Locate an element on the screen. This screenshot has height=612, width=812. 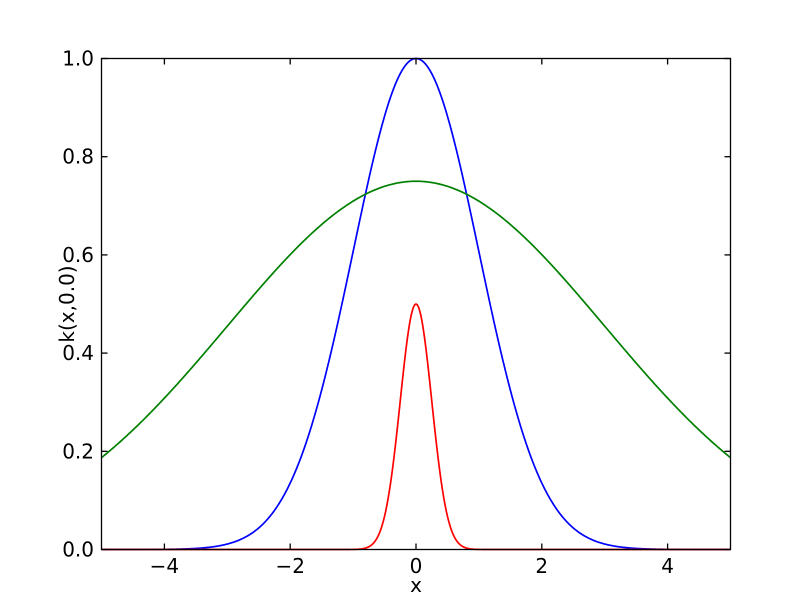
y-tick-label: 0.8 is located at coordinates (78, 157).